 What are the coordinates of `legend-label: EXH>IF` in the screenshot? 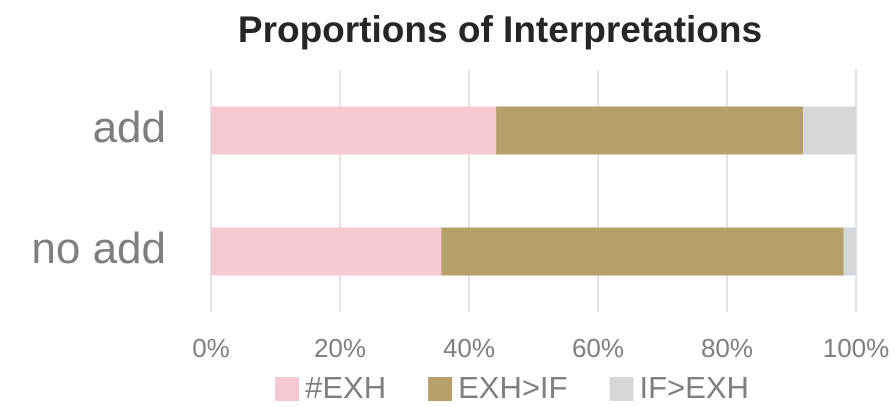 It's located at (512, 387).